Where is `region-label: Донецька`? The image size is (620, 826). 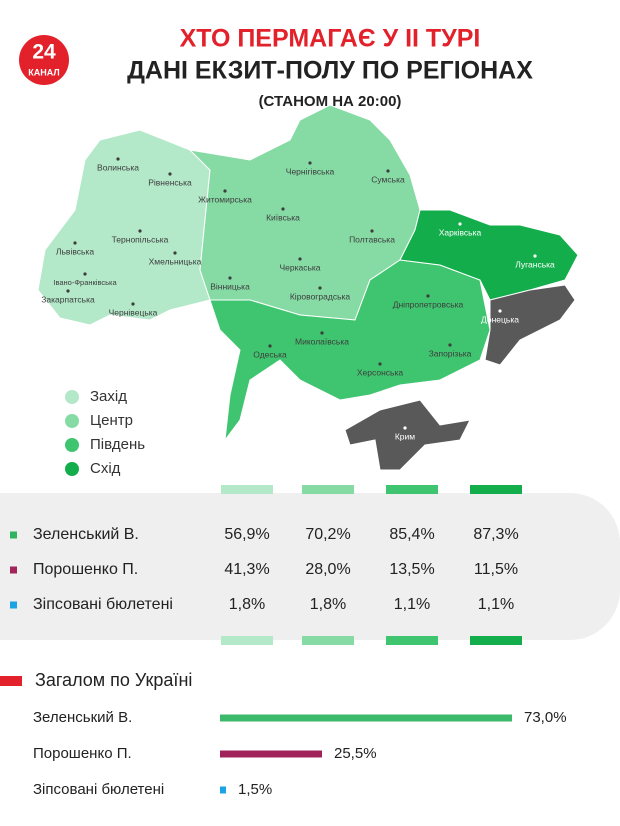
region-label: Донецька is located at coordinates (500, 319).